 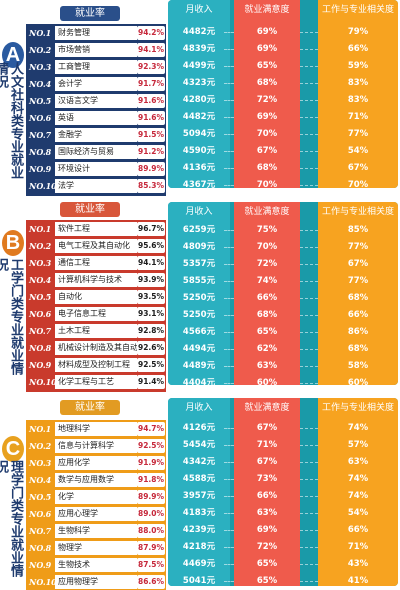 I want to click on employment-rate: 96.7%, so click(x=151, y=229).